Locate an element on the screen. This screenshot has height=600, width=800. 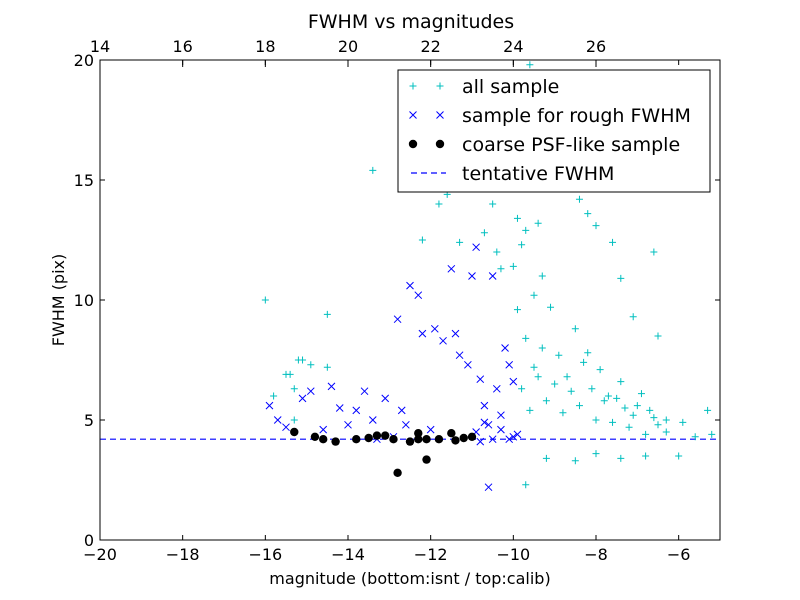
series-dot is located at coordinates (383, 452).